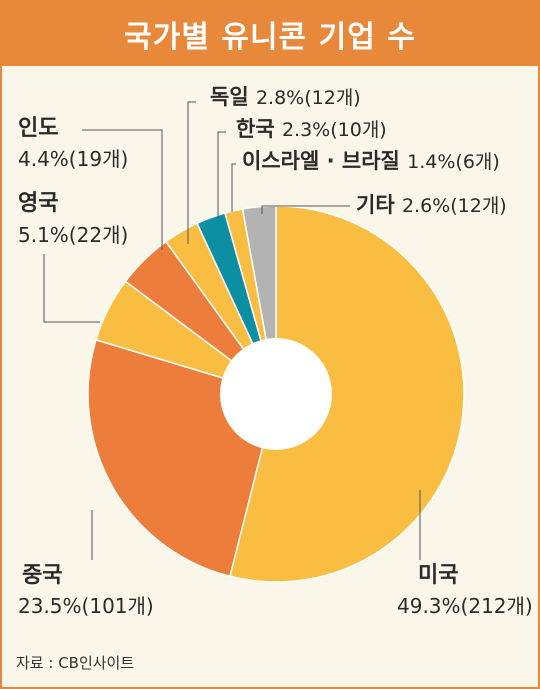 The height and width of the screenshot is (689, 540). Describe the element at coordinates (75, 663) in the screenshot. I see `source-note: 자료 : CB인사이트` at that location.